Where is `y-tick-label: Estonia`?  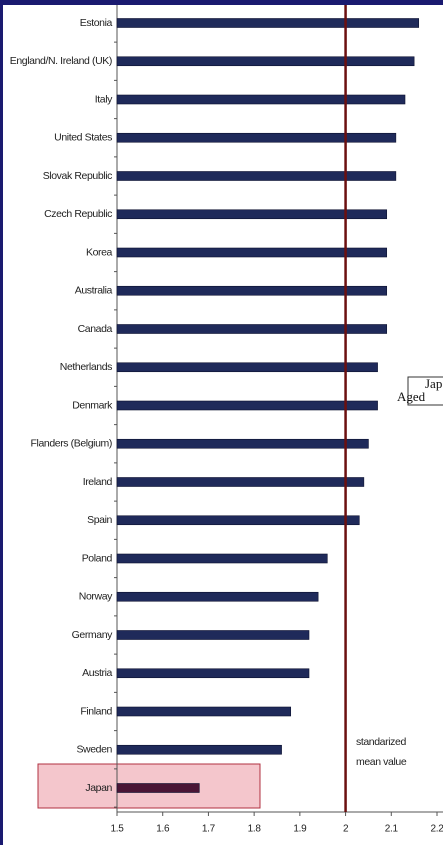 y-tick-label: Estonia is located at coordinates (96, 23).